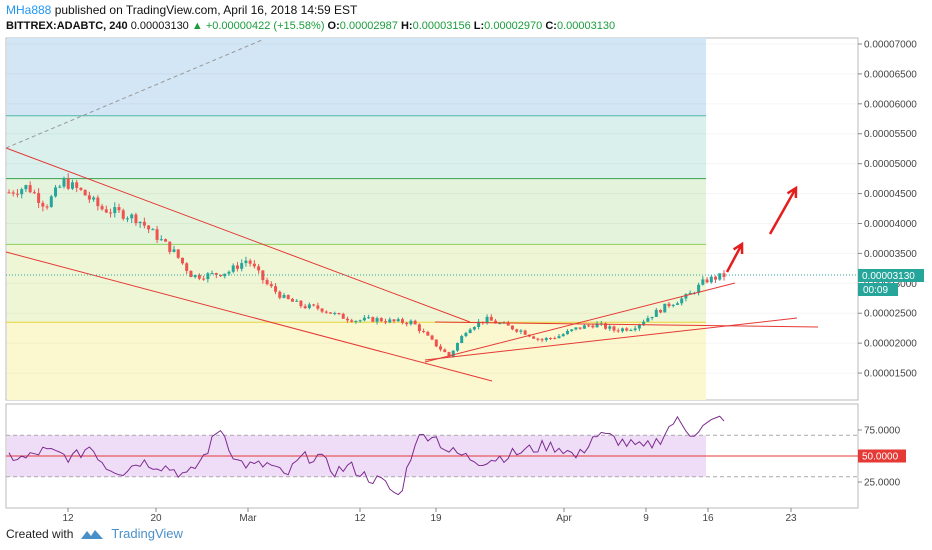  What do you see at coordinates (890, 44) in the screenshot?
I see `y-tick-label: 0.00007000` at bounding box center [890, 44].